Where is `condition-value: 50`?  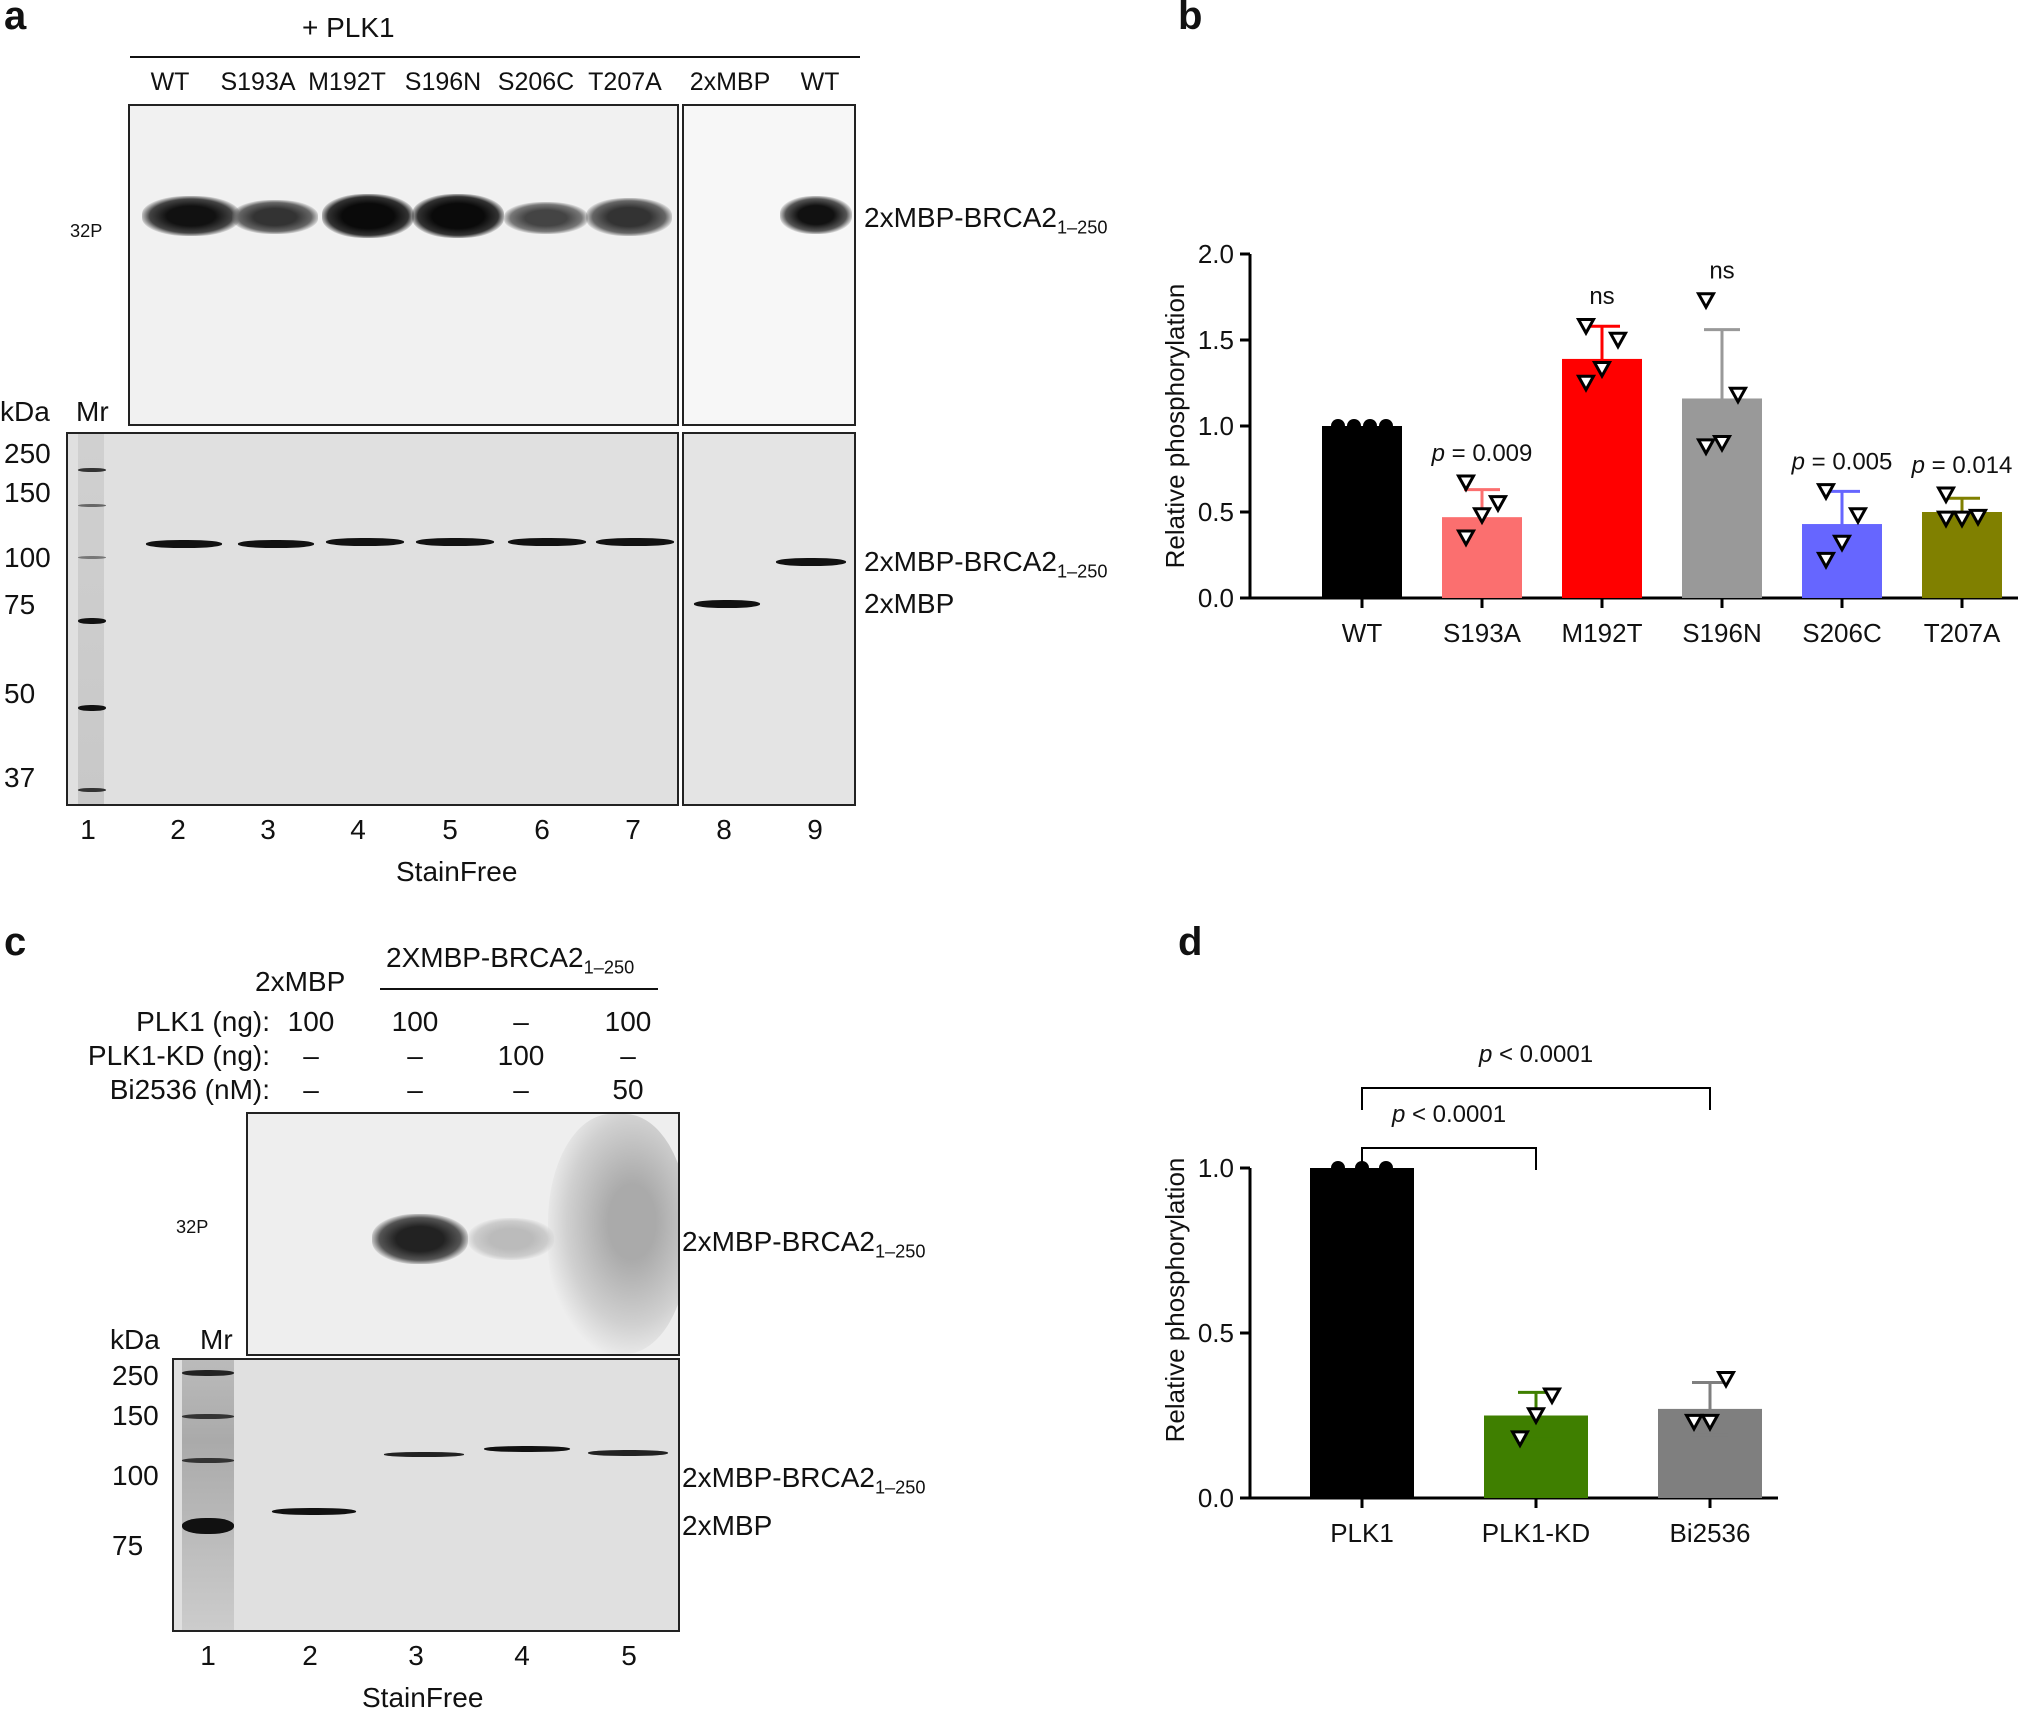
condition-value: 50 is located at coordinates (628, 1089).